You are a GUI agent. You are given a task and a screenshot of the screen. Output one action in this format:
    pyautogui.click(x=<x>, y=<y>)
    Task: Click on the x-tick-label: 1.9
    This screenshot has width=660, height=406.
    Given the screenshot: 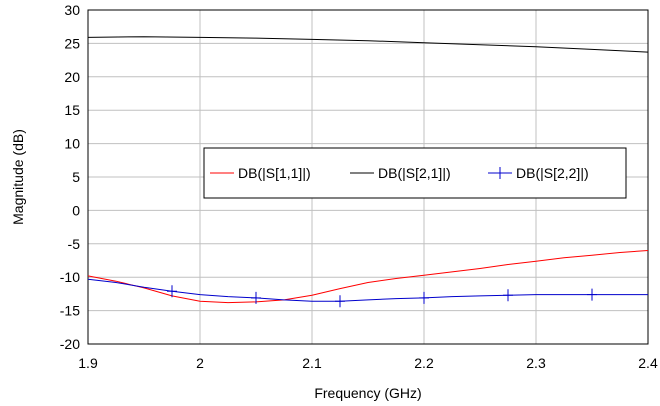 What is the action you would take?
    pyautogui.click(x=88, y=363)
    